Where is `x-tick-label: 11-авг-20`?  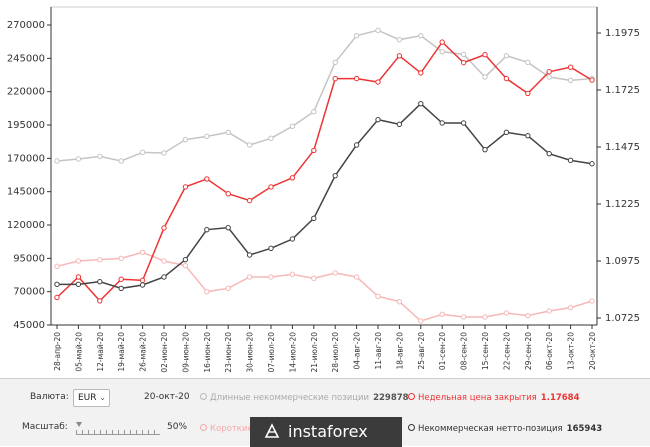
x-tick-label: 11-авг-20 is located at coordinates (378, 351).